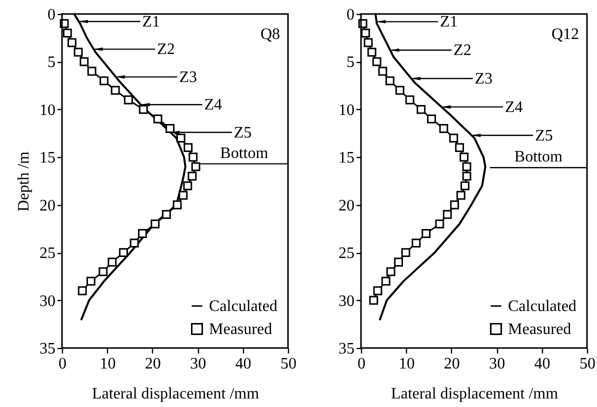  Describe the element at coordinates (346, 110) in the screenshot. I see `y-tick-label: 10` at that location.